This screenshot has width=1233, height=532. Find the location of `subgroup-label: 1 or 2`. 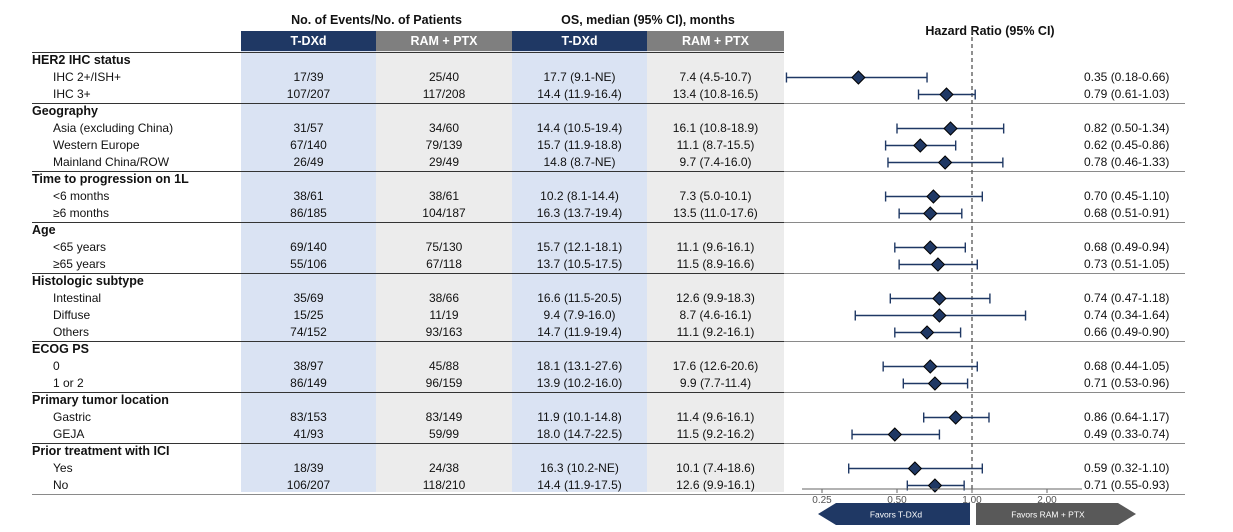

subgroup-label: 1 or 2 is located at coordinates (68, 383).